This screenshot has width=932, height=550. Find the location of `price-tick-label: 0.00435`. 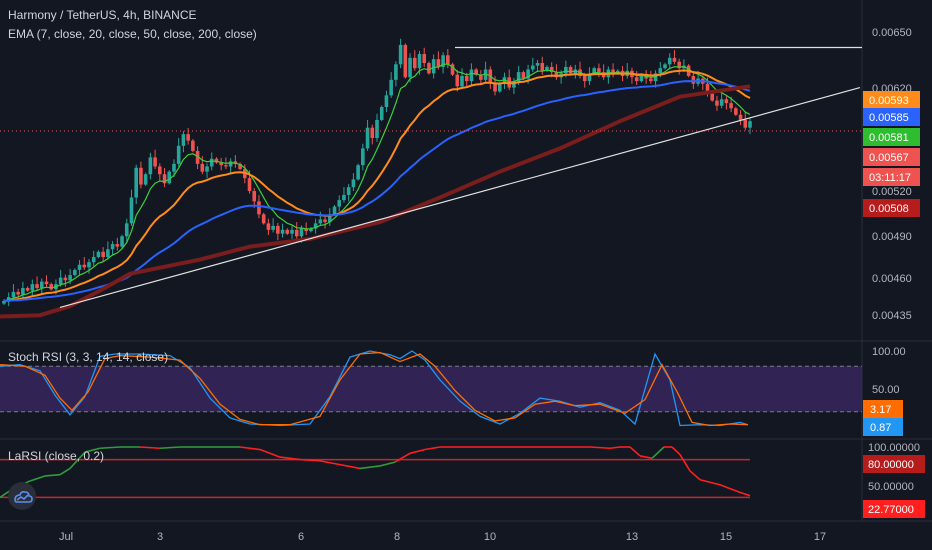

price-tick-label: 0.00435 is located at coordinates (892, 316).